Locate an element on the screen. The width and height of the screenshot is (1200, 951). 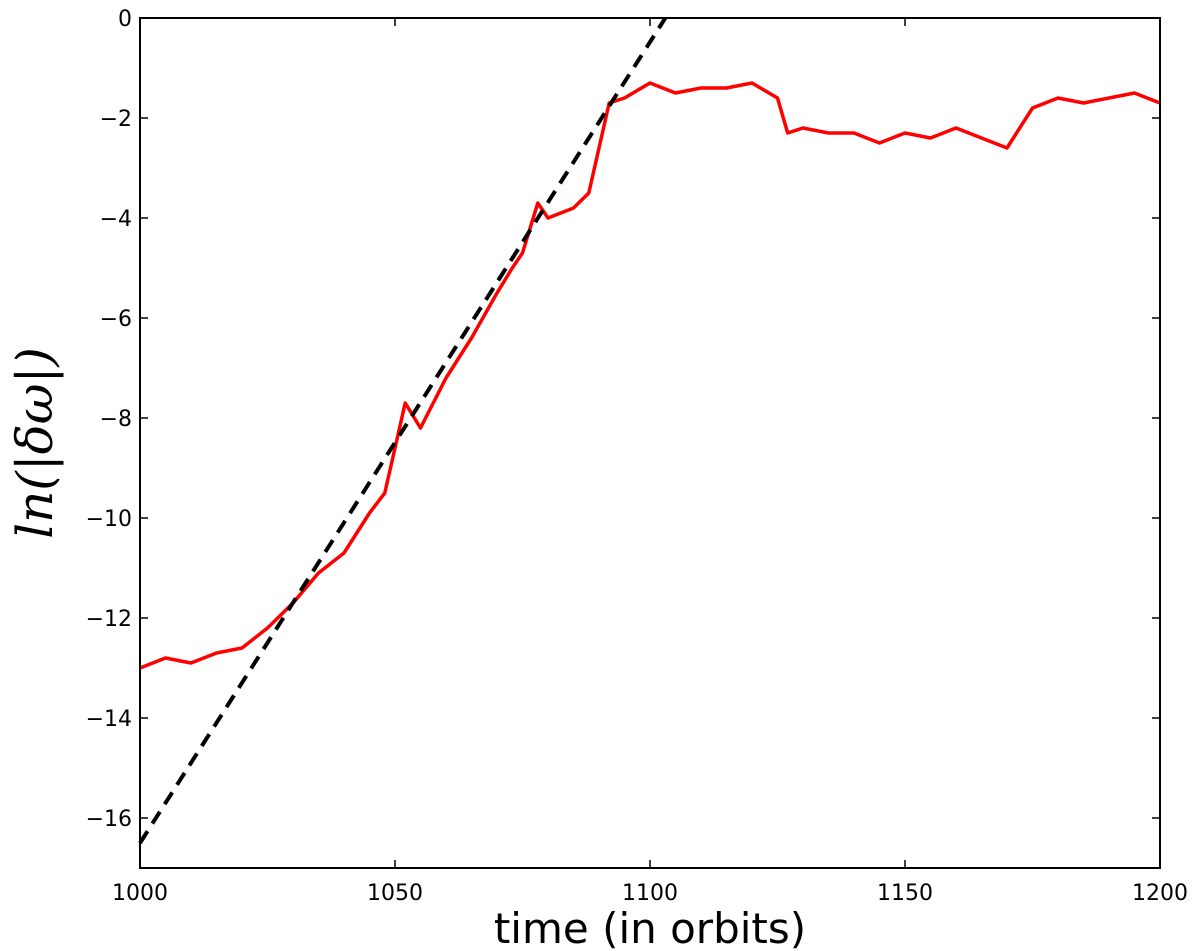
y-tick-label: −4 is located at coordinates (116, 219).